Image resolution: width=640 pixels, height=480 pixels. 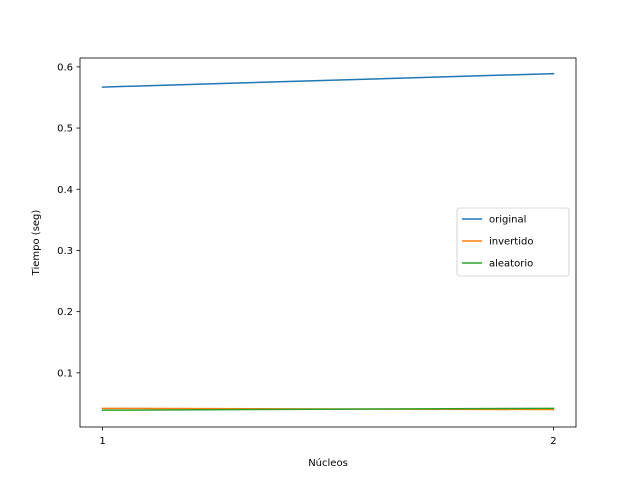 I want to click on legend-box, so click(x=513, y=242).